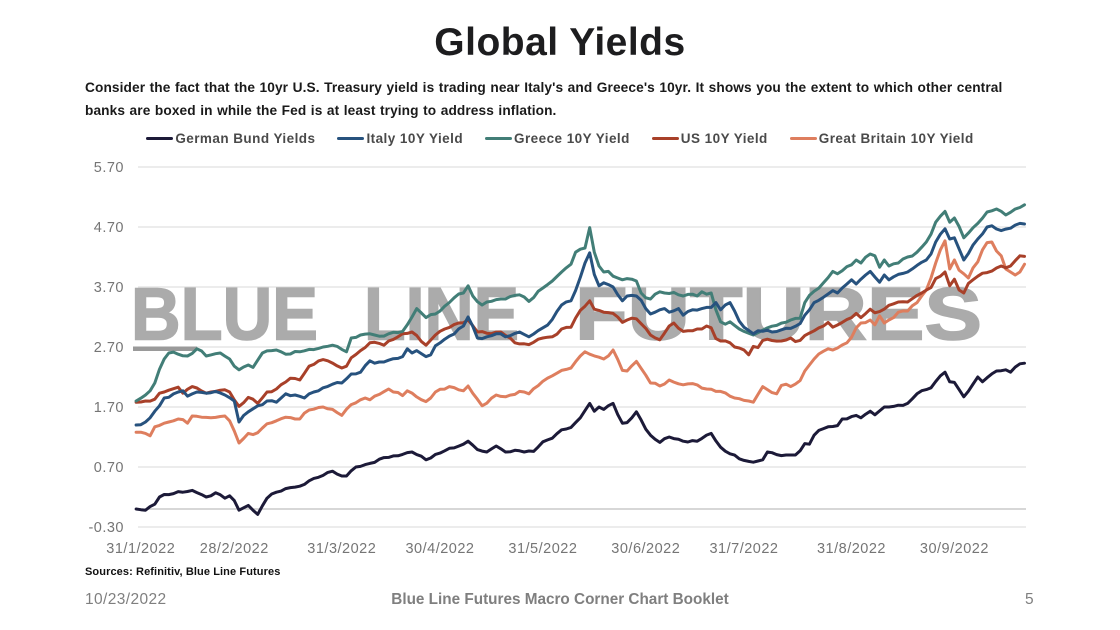  Describe the element at coordinates (224, 314) in the screenshot. I see `svg-text: BLUE` at that location.